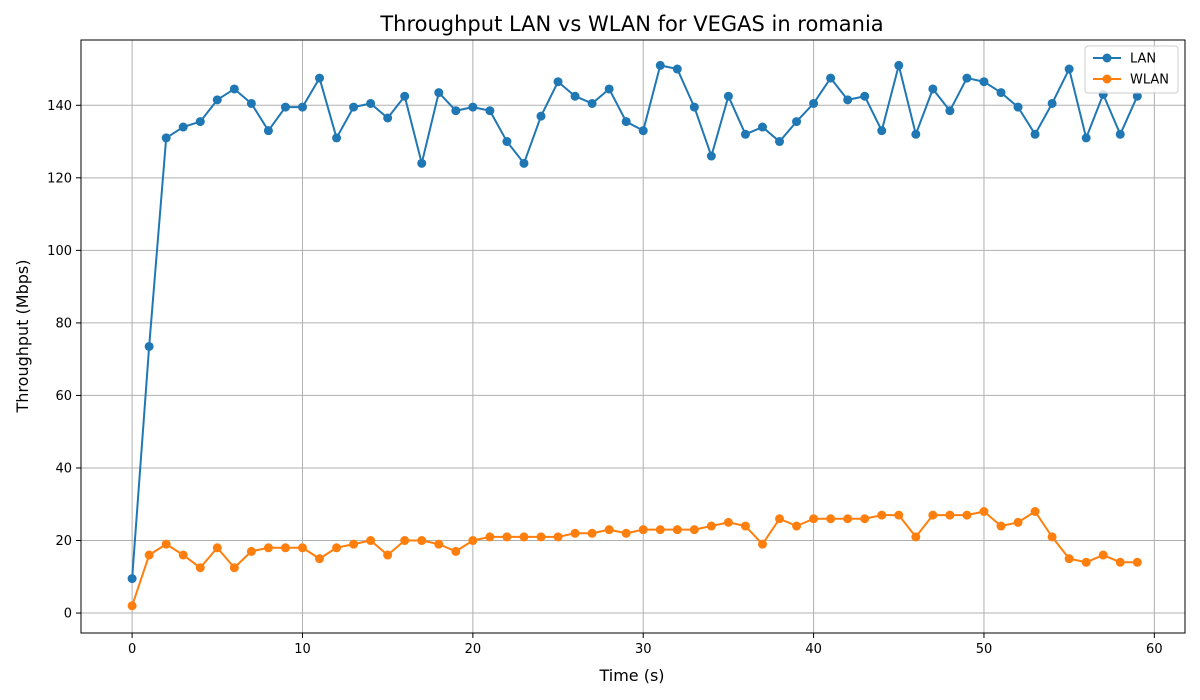 The height and width of the screenshot is (700, 1200). Describe the element at coordinates (473, 649) in the screenshot. I see `x-tick-label: 20` at that location.